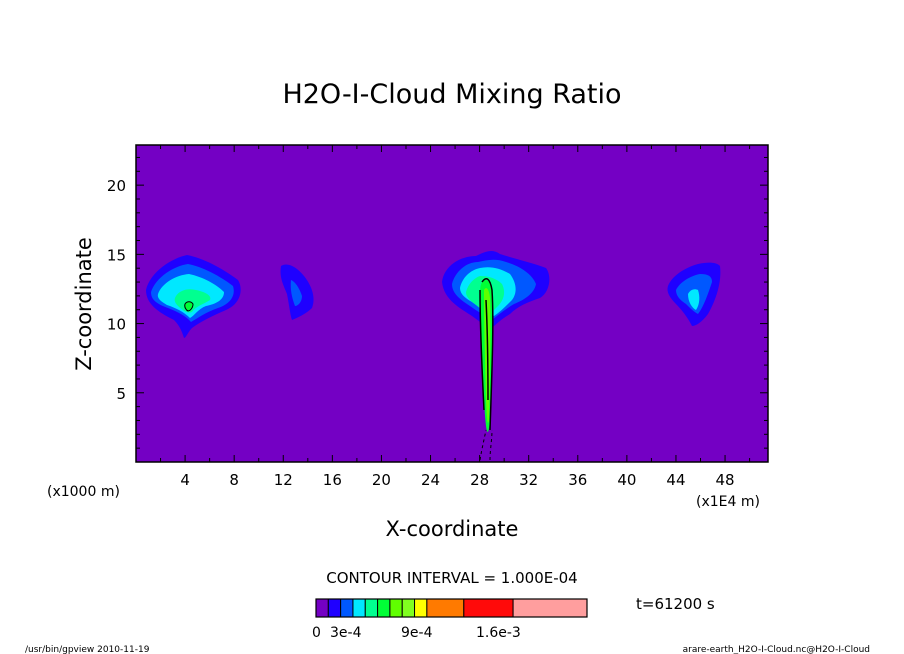 The image size is (904, 654). I want to click on y-tick-label: 20, so click(116, 186).